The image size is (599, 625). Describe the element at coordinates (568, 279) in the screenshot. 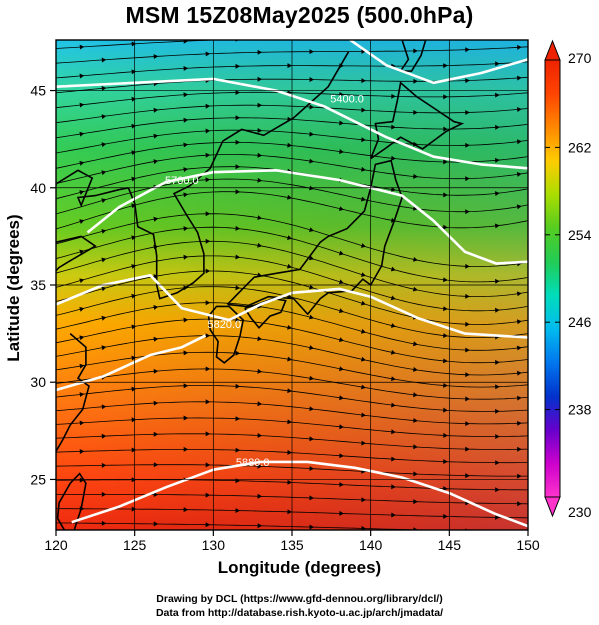

I see `colorbar: 270 262 254 246 238 230` at that location.